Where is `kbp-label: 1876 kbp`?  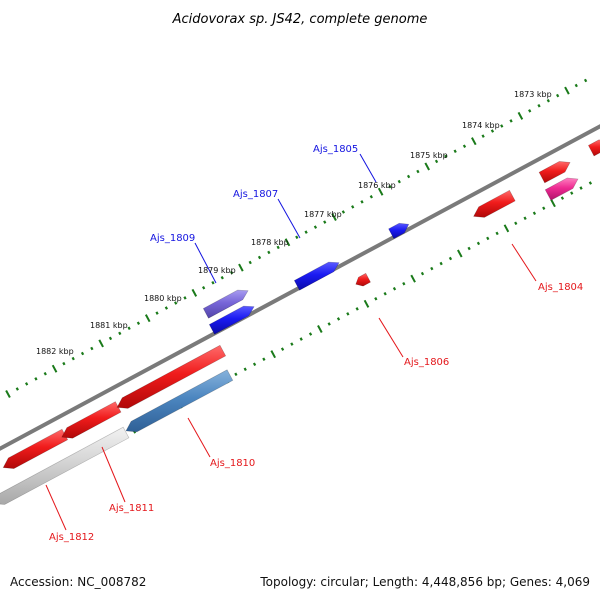
kbp-label: 1876 kbp is located at coordinates (377, 185).